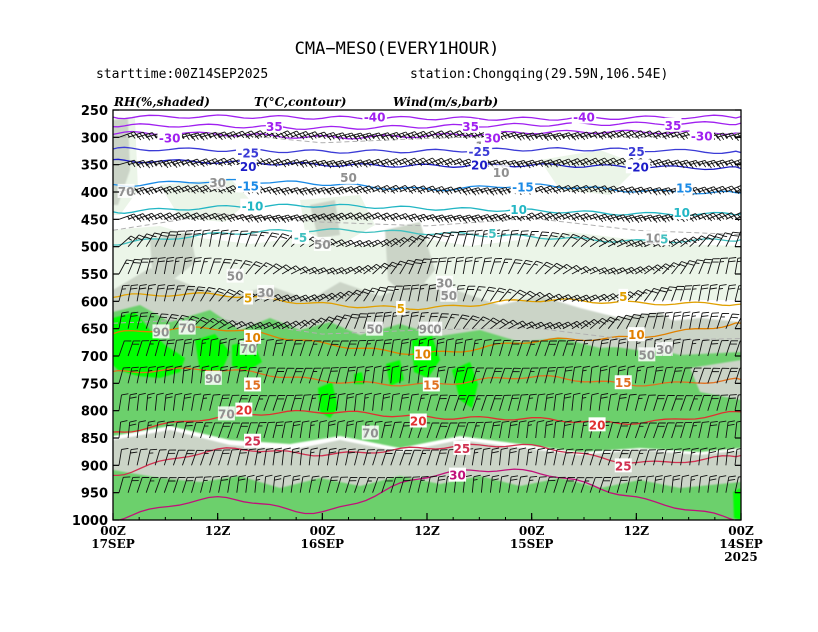 This screenshot has height=632, width=818. Describe the element at coordinates (94, 412) in the screenshot. I see `y-tick-label: 800` at that location.